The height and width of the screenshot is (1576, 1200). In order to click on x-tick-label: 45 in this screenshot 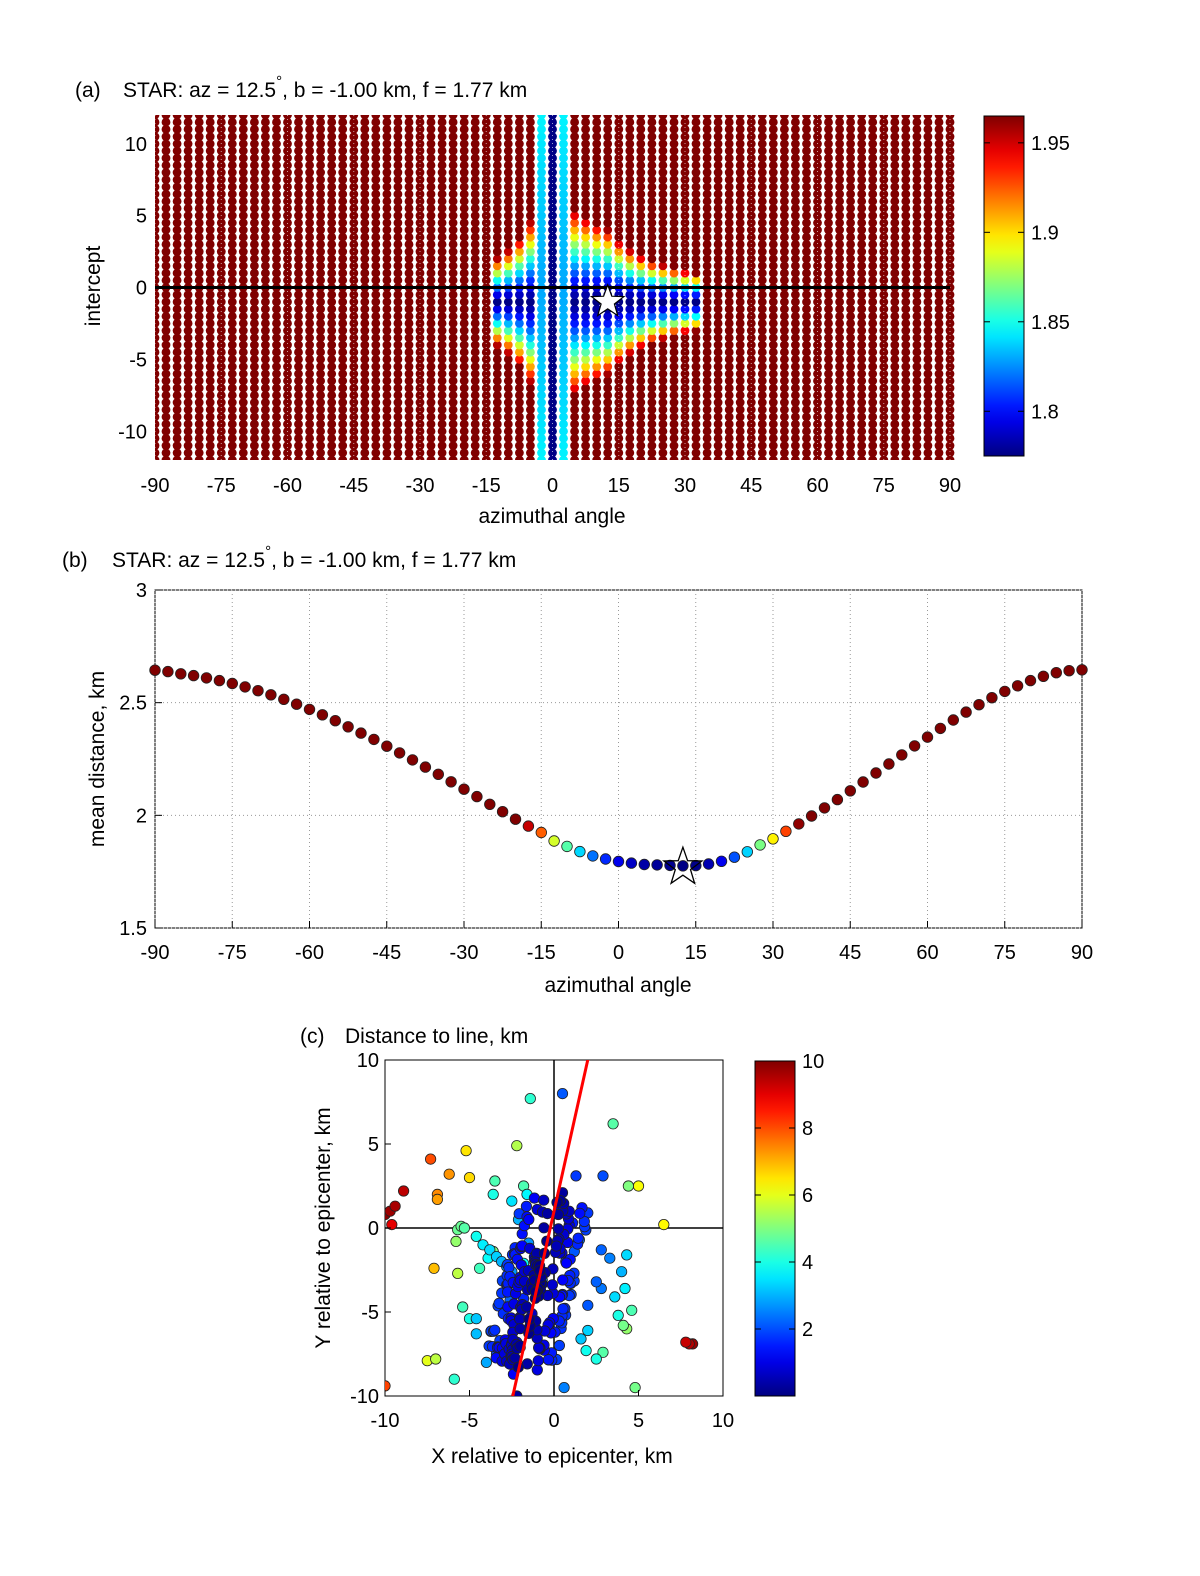, I will do `click(751, 486)`.